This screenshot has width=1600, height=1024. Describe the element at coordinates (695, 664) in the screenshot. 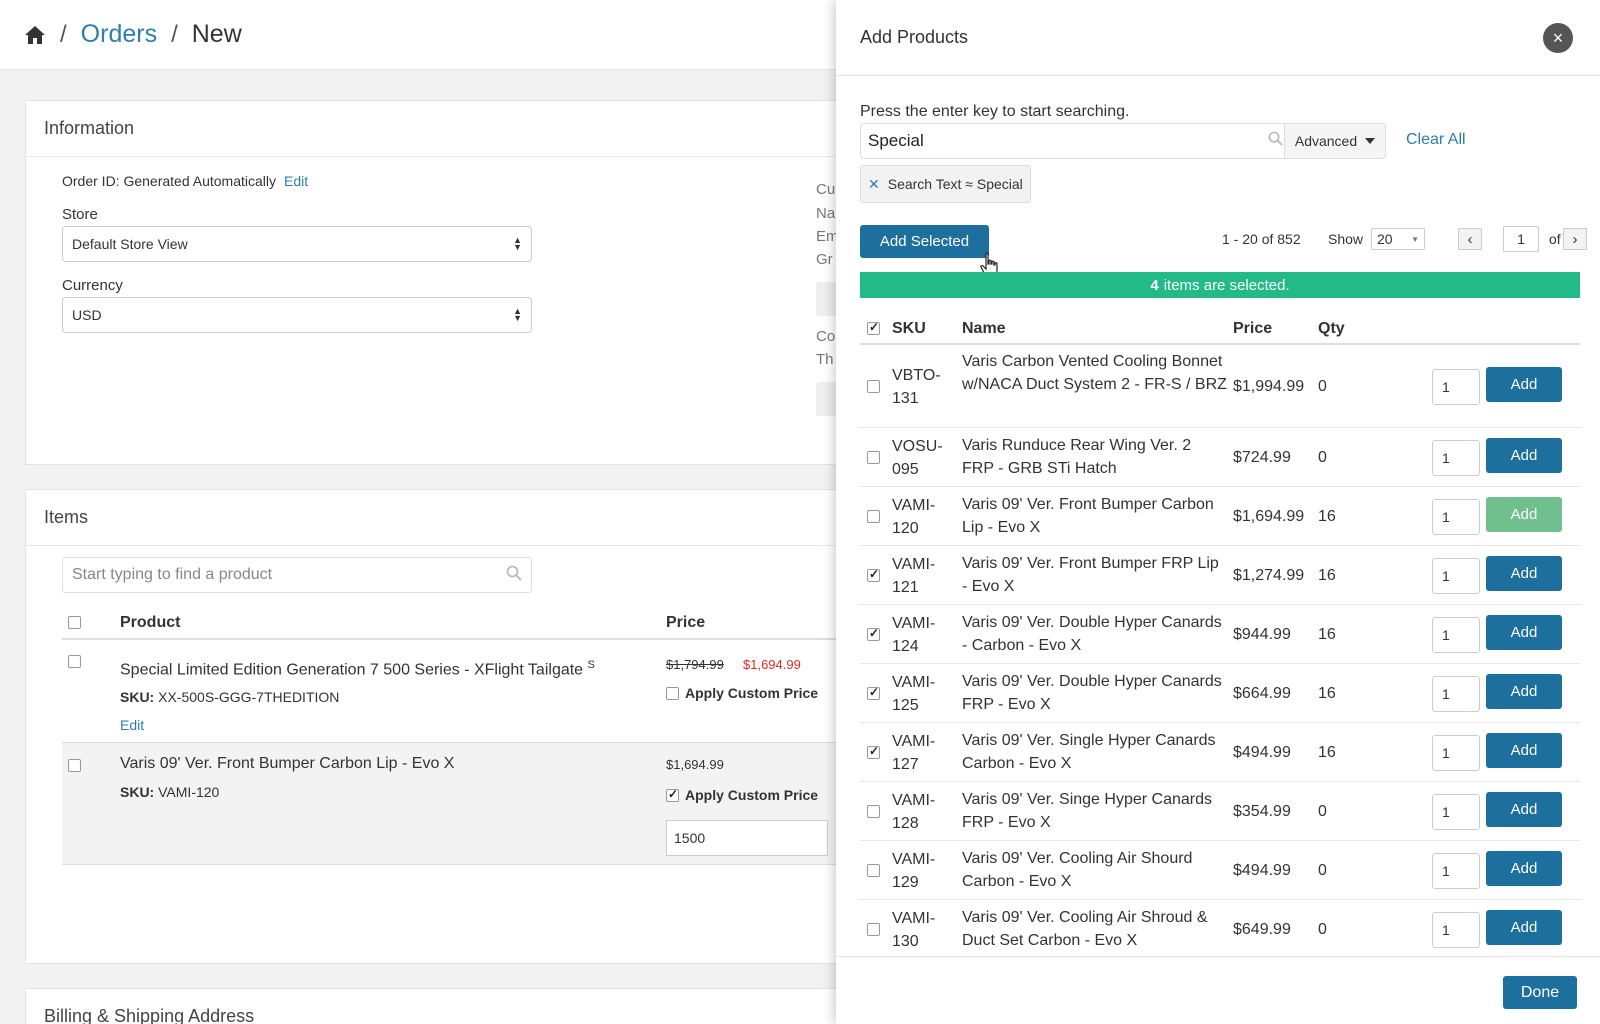

I see `original-price: $1,794.99` at that location.